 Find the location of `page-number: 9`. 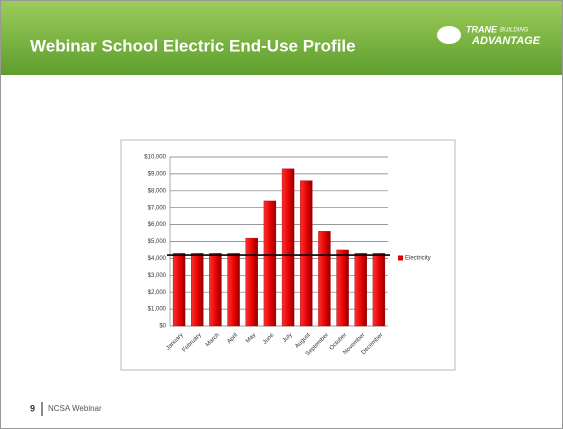

page-number: 9 is located at coordinates (32, 408).